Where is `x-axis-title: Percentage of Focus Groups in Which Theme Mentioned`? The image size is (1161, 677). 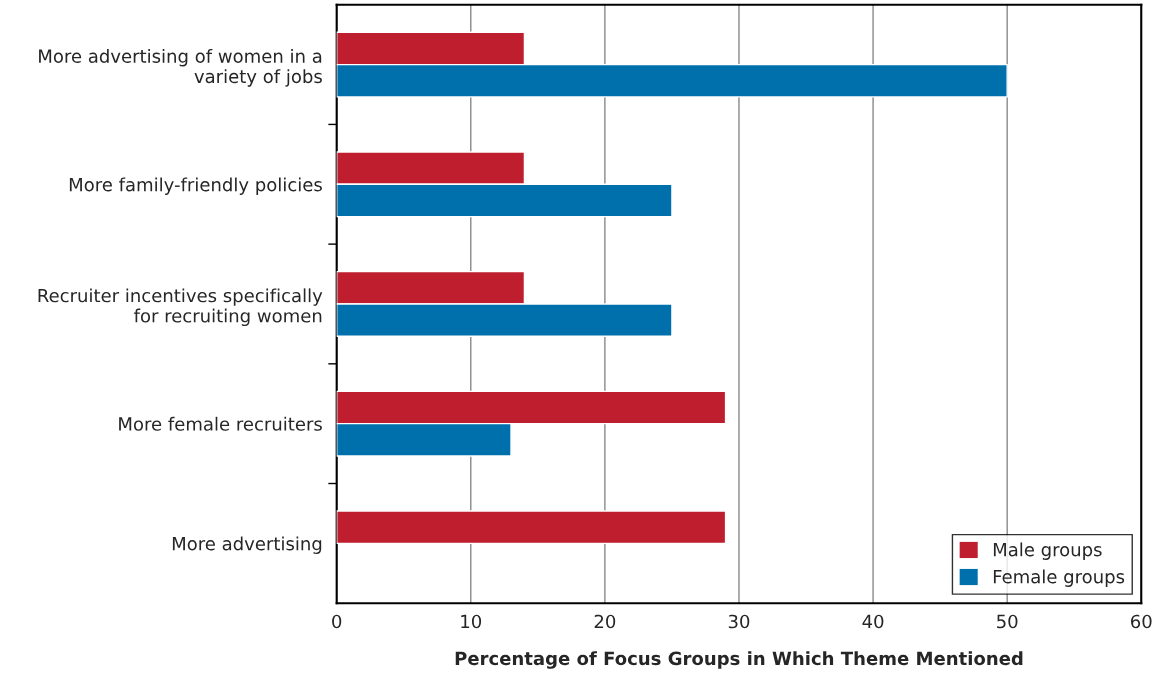 x-axis-title: Percentage of Focus Groups in Which Theme Mentioned is located at coordinates (739, 660).